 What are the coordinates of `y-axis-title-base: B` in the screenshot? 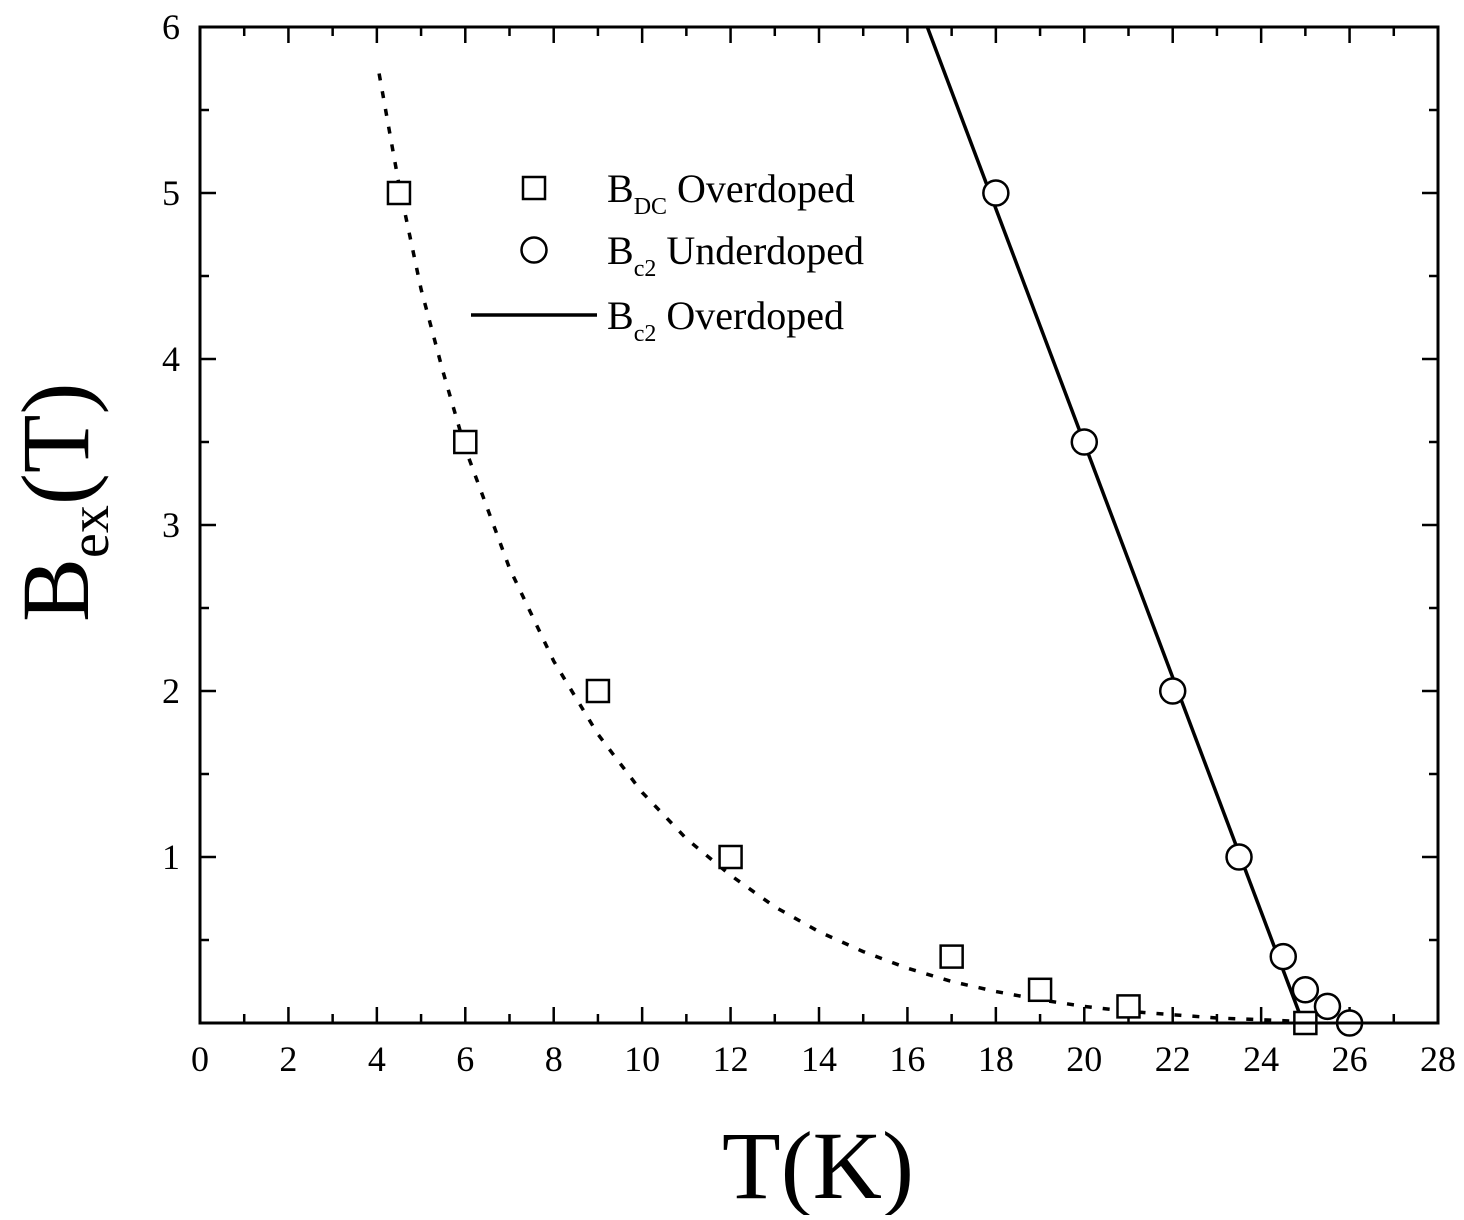 It's located at (55, 590).